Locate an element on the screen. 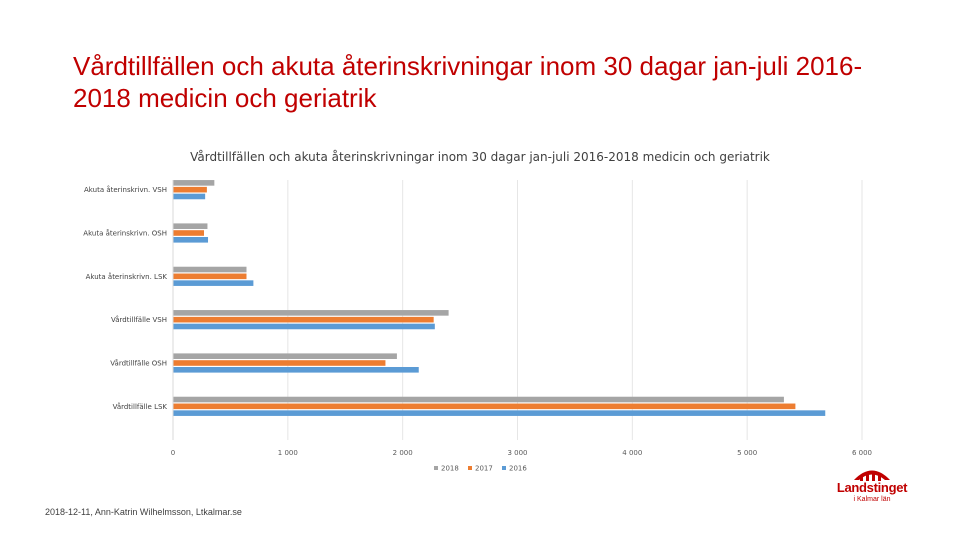  legend-label-2018: 2018 is located at coordinates (450, 469).